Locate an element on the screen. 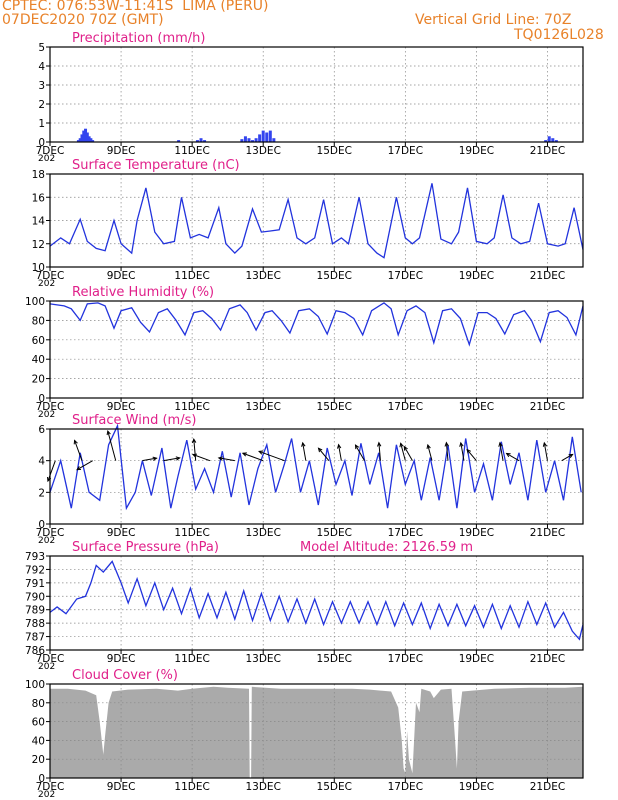 Image resolution: width=618 pixels, height=800 pixels. plot-frame is located at coordinates (316, 603).